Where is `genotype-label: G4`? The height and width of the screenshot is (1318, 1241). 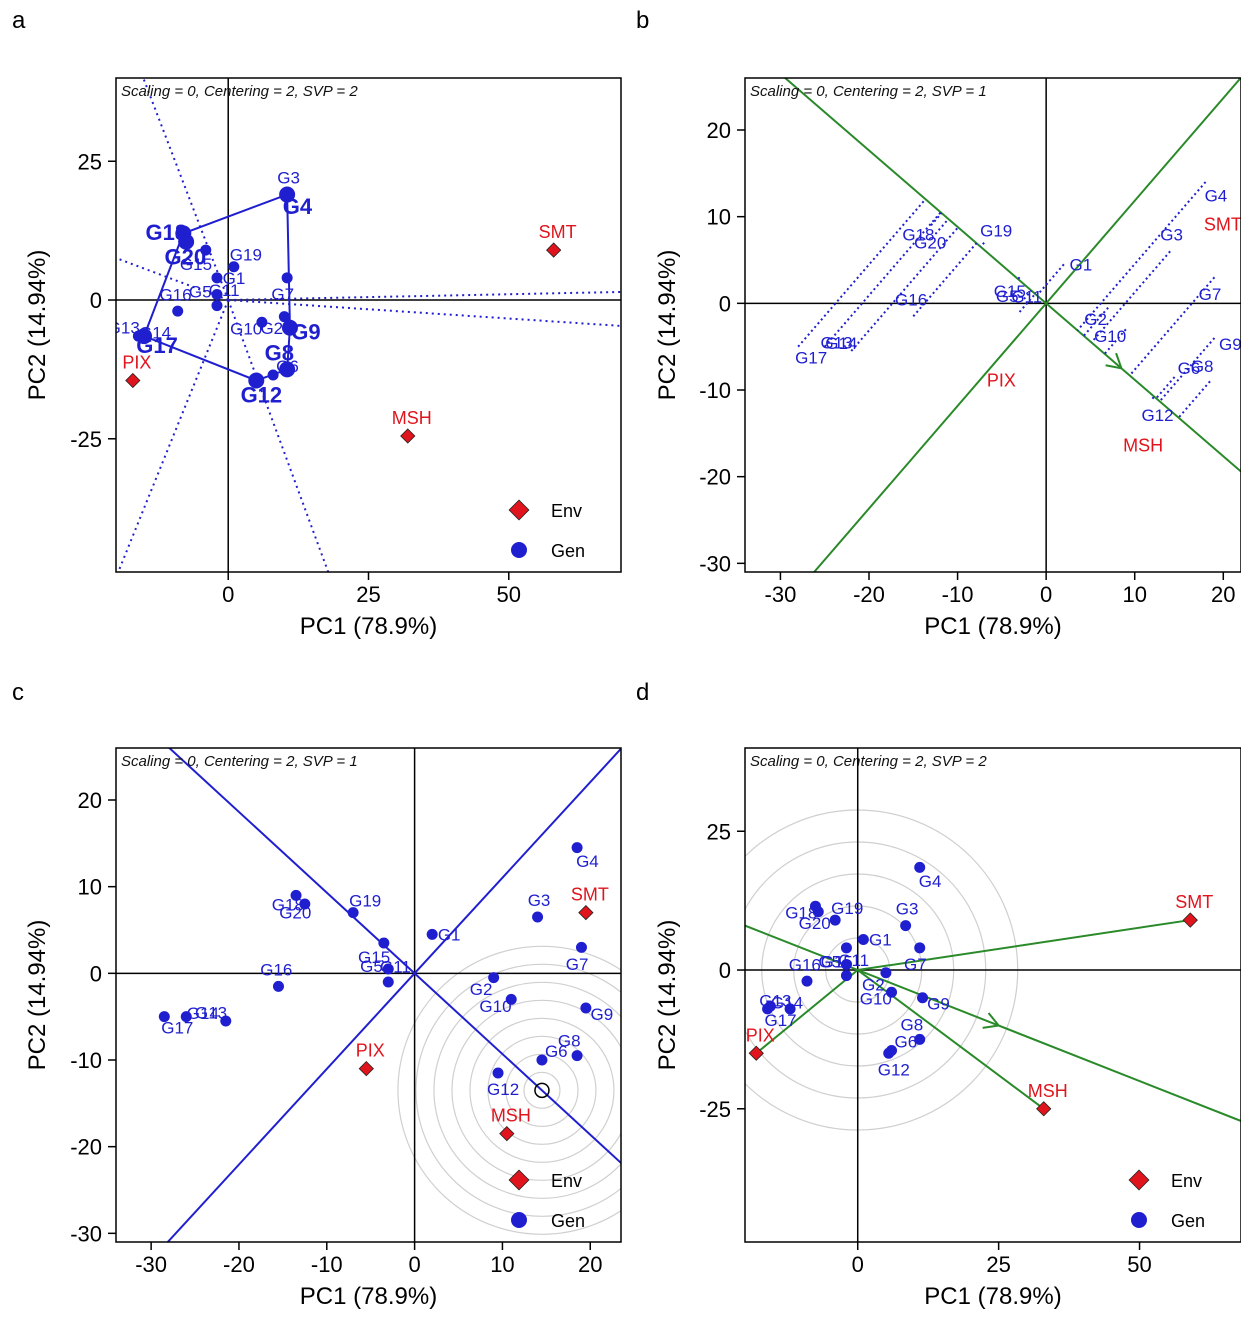
genotype-label: G4 is located at coordinates (1216, 195).